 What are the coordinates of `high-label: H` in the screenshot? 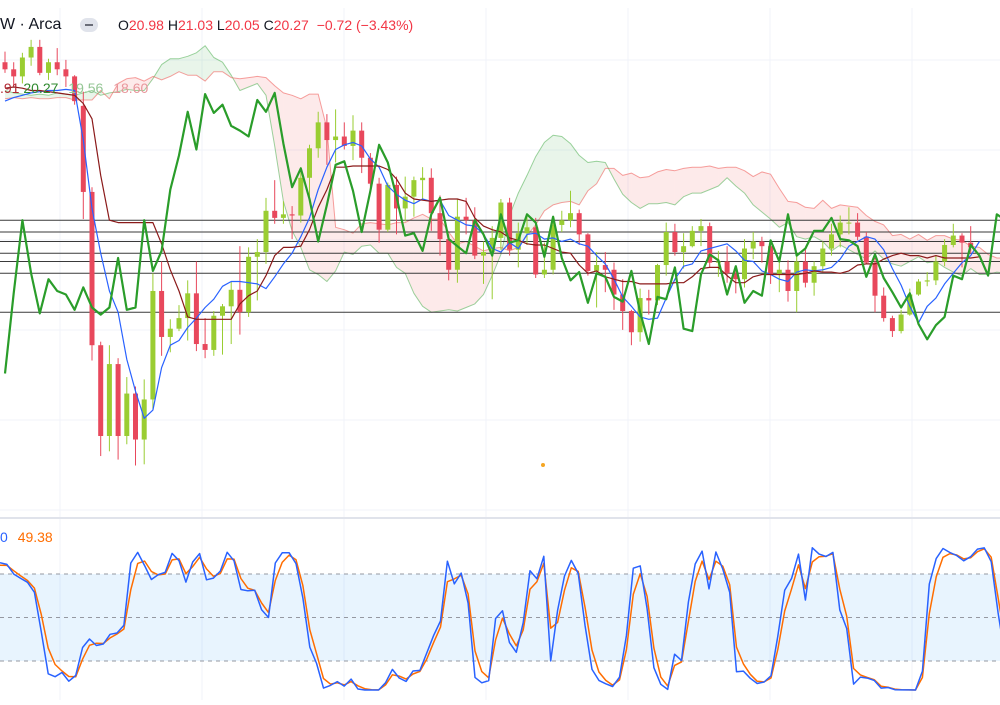 It's located at (172, 25).